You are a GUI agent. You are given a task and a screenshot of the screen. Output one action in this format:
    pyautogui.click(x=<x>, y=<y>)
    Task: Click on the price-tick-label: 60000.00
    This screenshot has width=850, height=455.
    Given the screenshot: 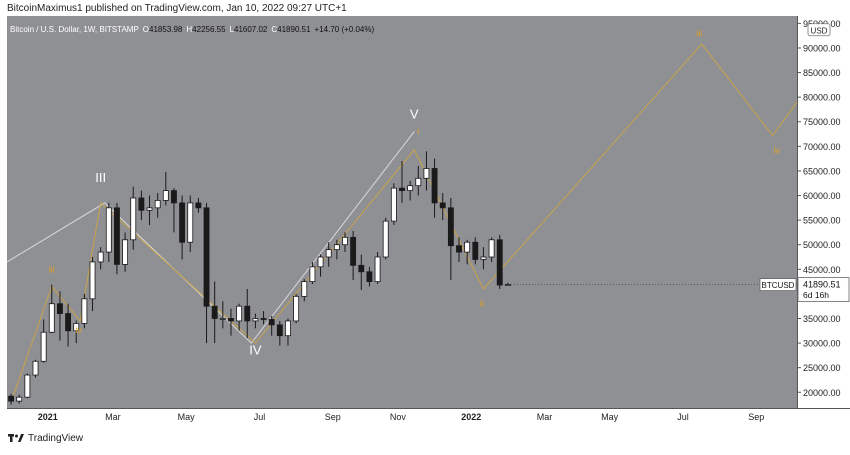 What is the action you would take?
    pyautogui.click(x=822, y=196)
    